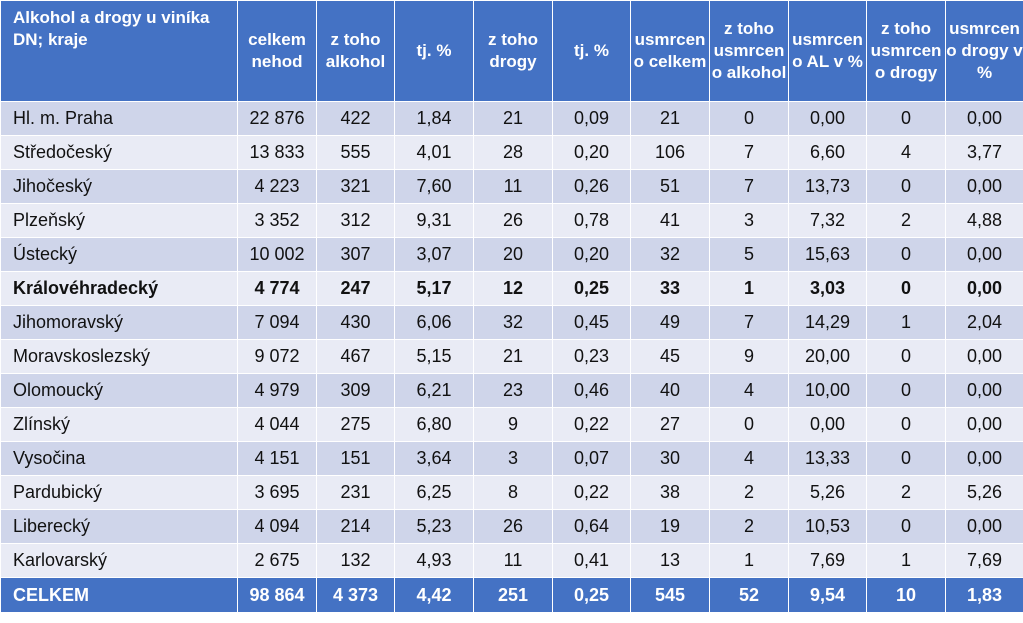 The image size is (1023, 623). Describe the element at coordinates (355, 220) in the screenshot. I see `cell-alcohol: 312` at that location.